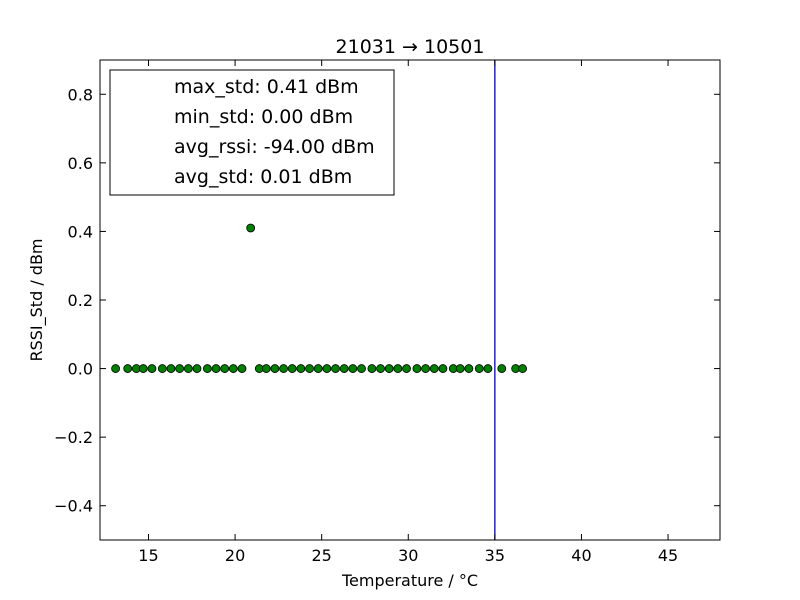  What do you see at coordinates (148, 555) in the screenshot?
I see `x-tick-label: 15` at bounding box center [148, 555].